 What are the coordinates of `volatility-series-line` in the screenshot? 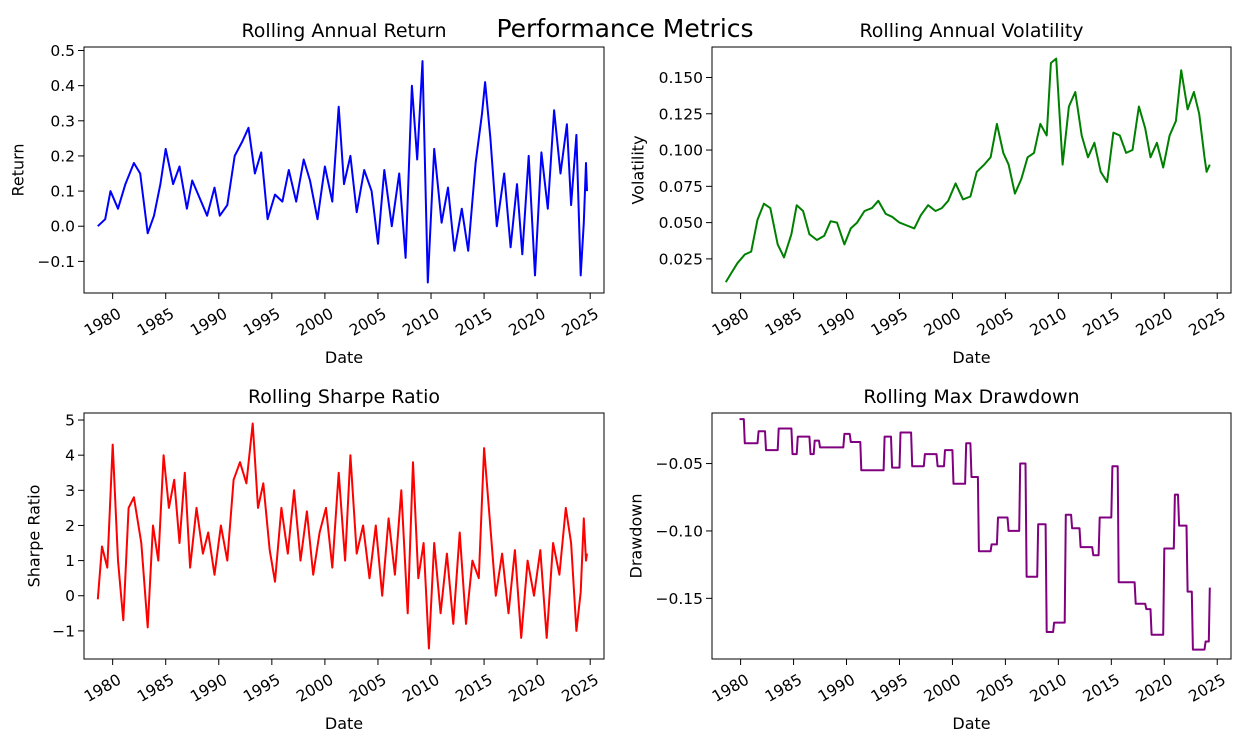 It's located at (967, 170).